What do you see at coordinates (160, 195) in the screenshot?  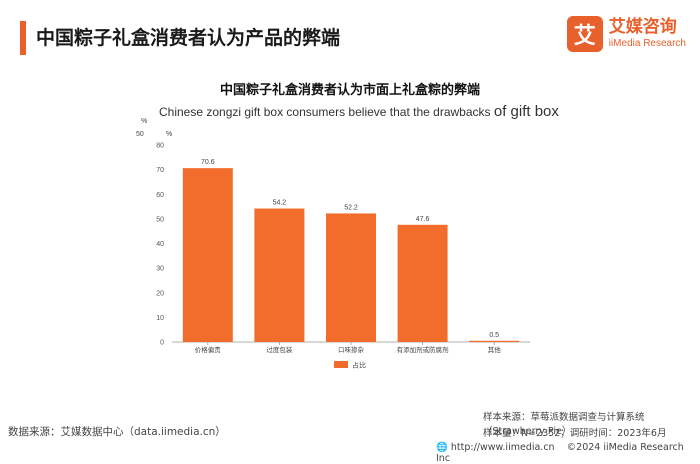 I see `y-tick-label: 60` at bounding box center [160, 195].